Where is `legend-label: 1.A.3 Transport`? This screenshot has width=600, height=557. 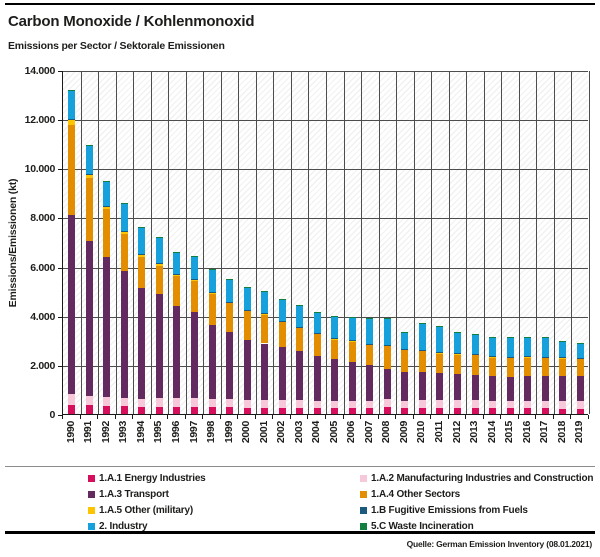 legend-label: 1.A.3 Transport is located at coordinates (134, 494).